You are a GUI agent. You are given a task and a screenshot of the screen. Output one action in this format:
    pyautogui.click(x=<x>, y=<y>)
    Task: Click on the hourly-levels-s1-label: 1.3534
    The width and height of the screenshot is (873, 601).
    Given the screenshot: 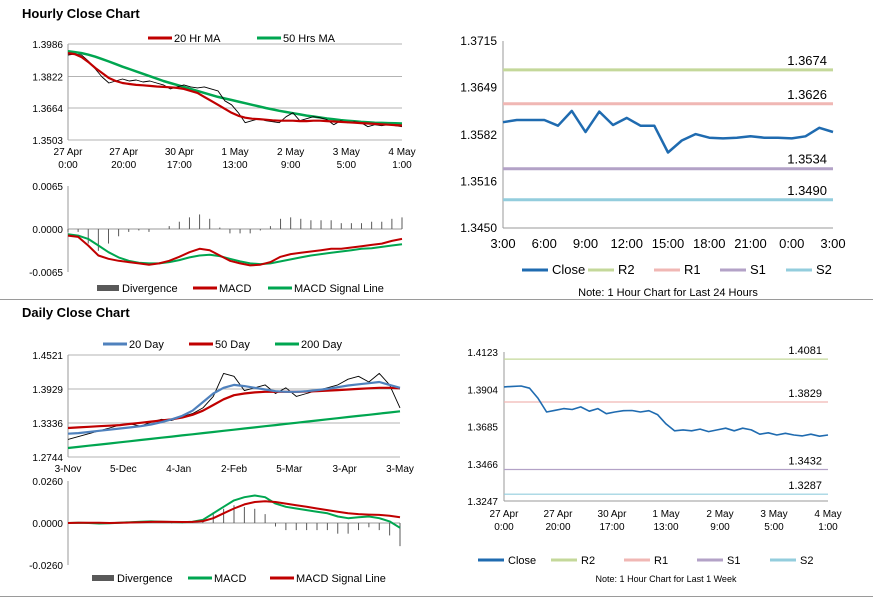 What is the action you would take?
    pyautogui.click(x=807, y=159)
    